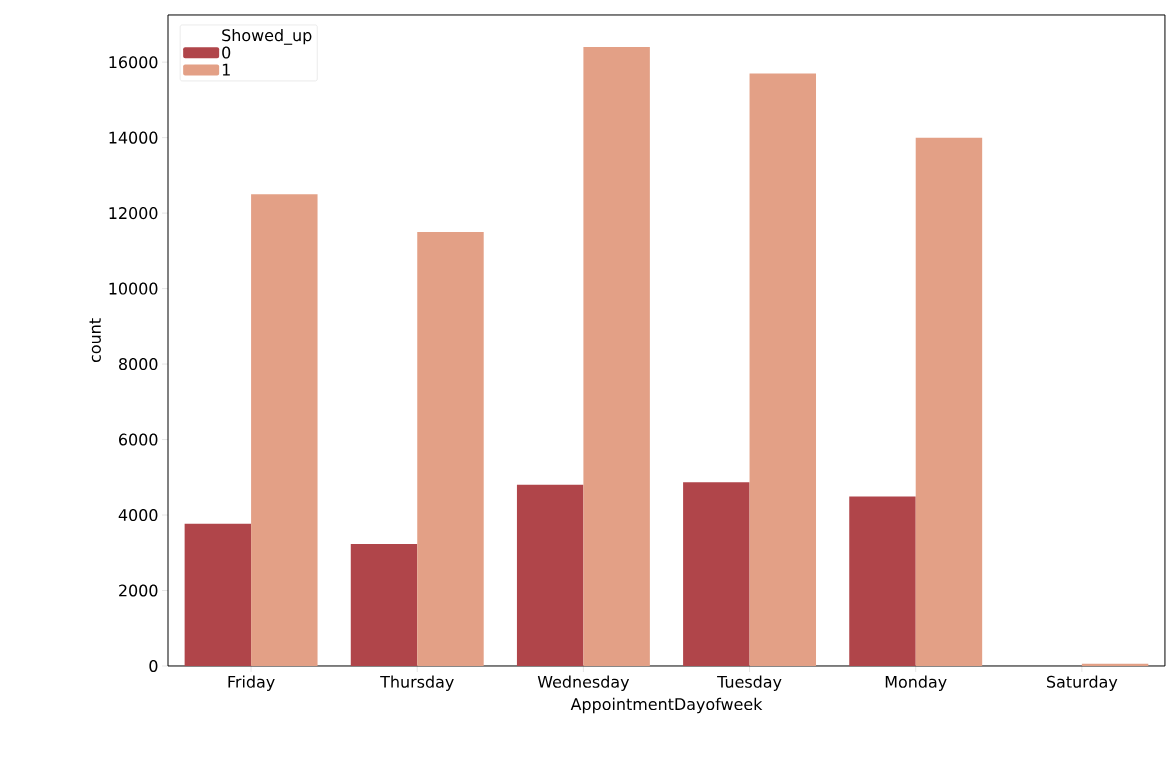  I want to click on y-tick-label: 12000, so click(133, 213).